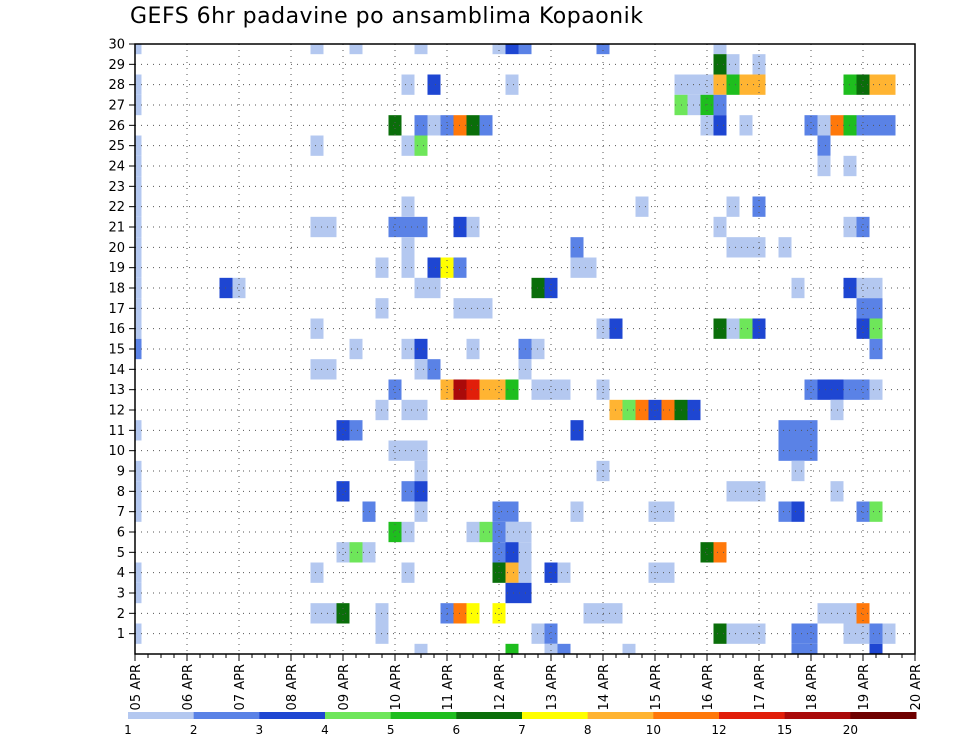 The width and height of the screenshot is (960, 746). What do you see at coordinates (116, 350) in the screenshot?
I see `y-tick-label: 15` at bounding box center [116, 350].